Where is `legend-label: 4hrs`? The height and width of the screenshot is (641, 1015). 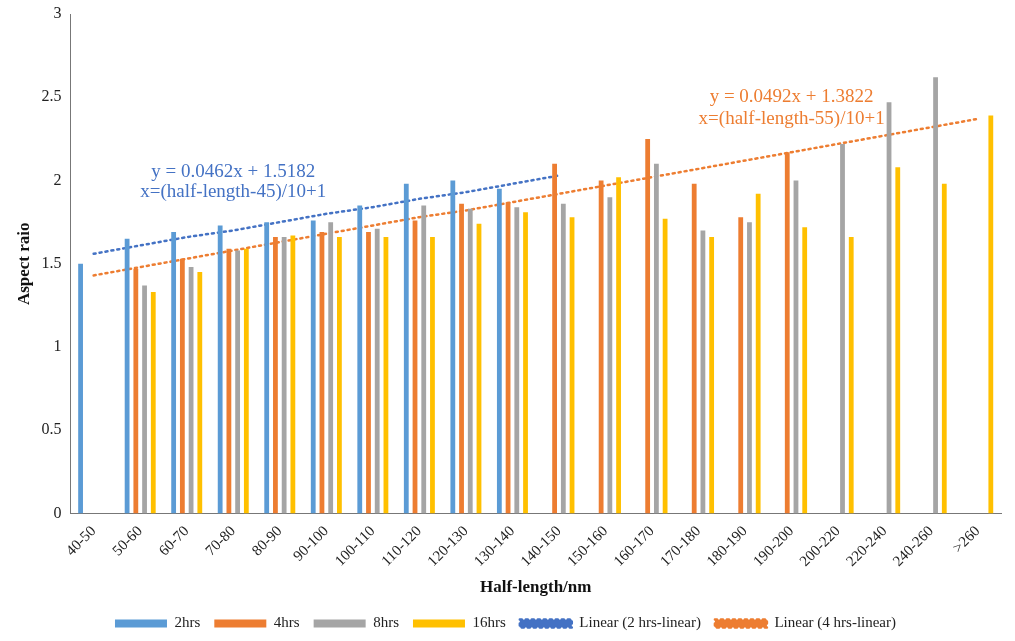 legend-label: 4hrs is located at coordinates (286, 622).